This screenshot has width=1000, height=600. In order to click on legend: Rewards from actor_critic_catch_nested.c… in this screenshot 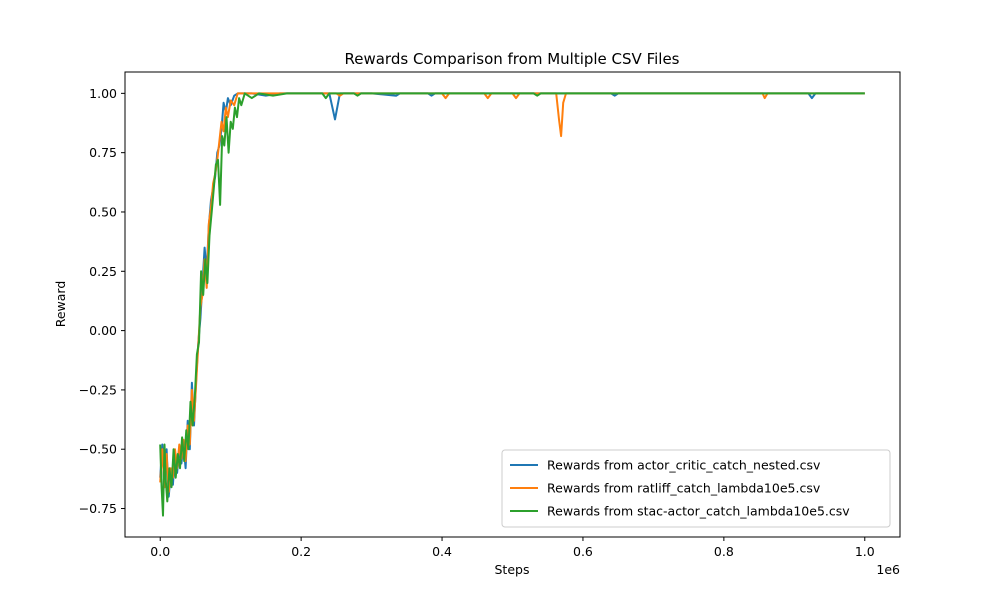, I will do `click(696, 488)`.